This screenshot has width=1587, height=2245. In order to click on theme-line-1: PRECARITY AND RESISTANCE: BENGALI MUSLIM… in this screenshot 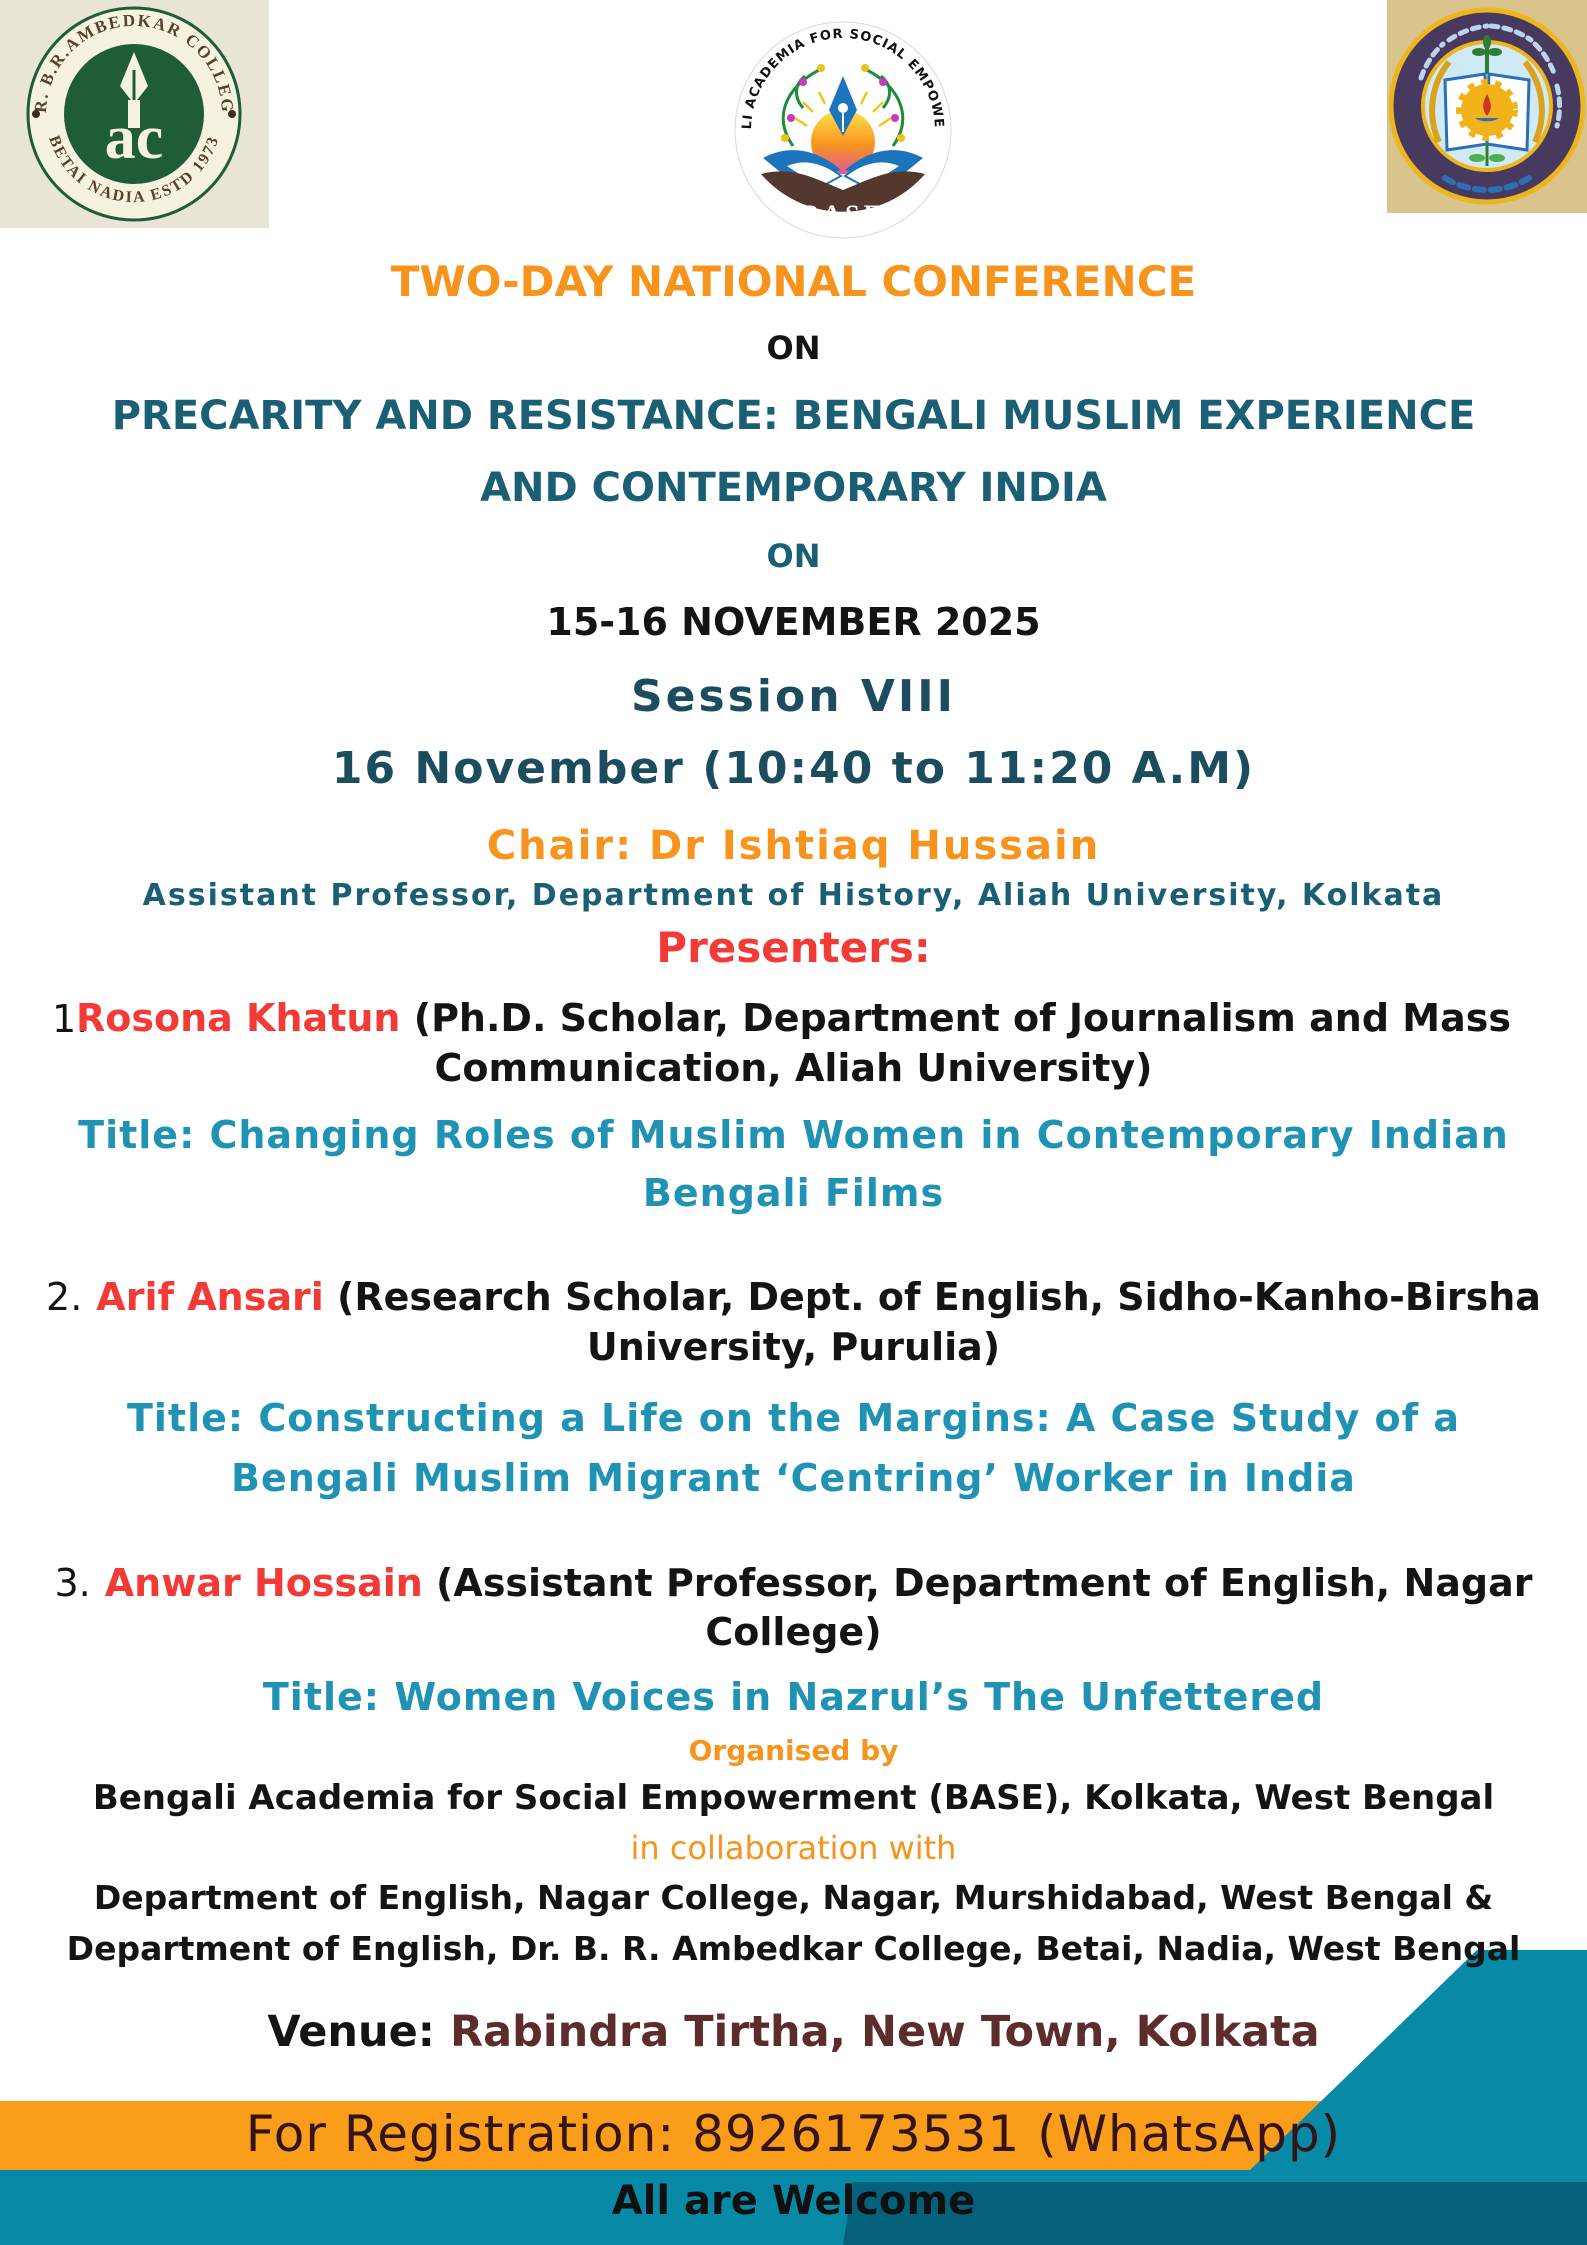, I will do `click(793, 416)`.